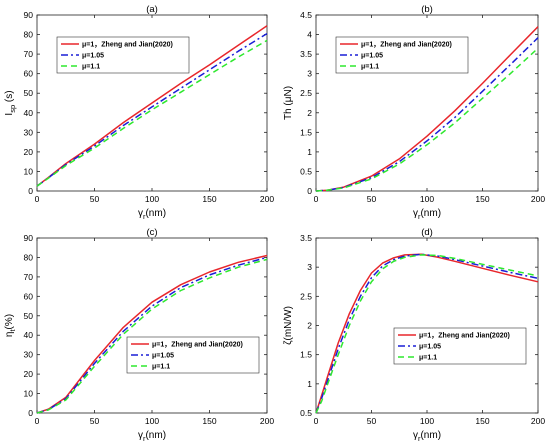  What do you see at coordinates (306, 15) in the screenshot?
I see `y-tick-label: 4.5` at bounding box center [306, 15].